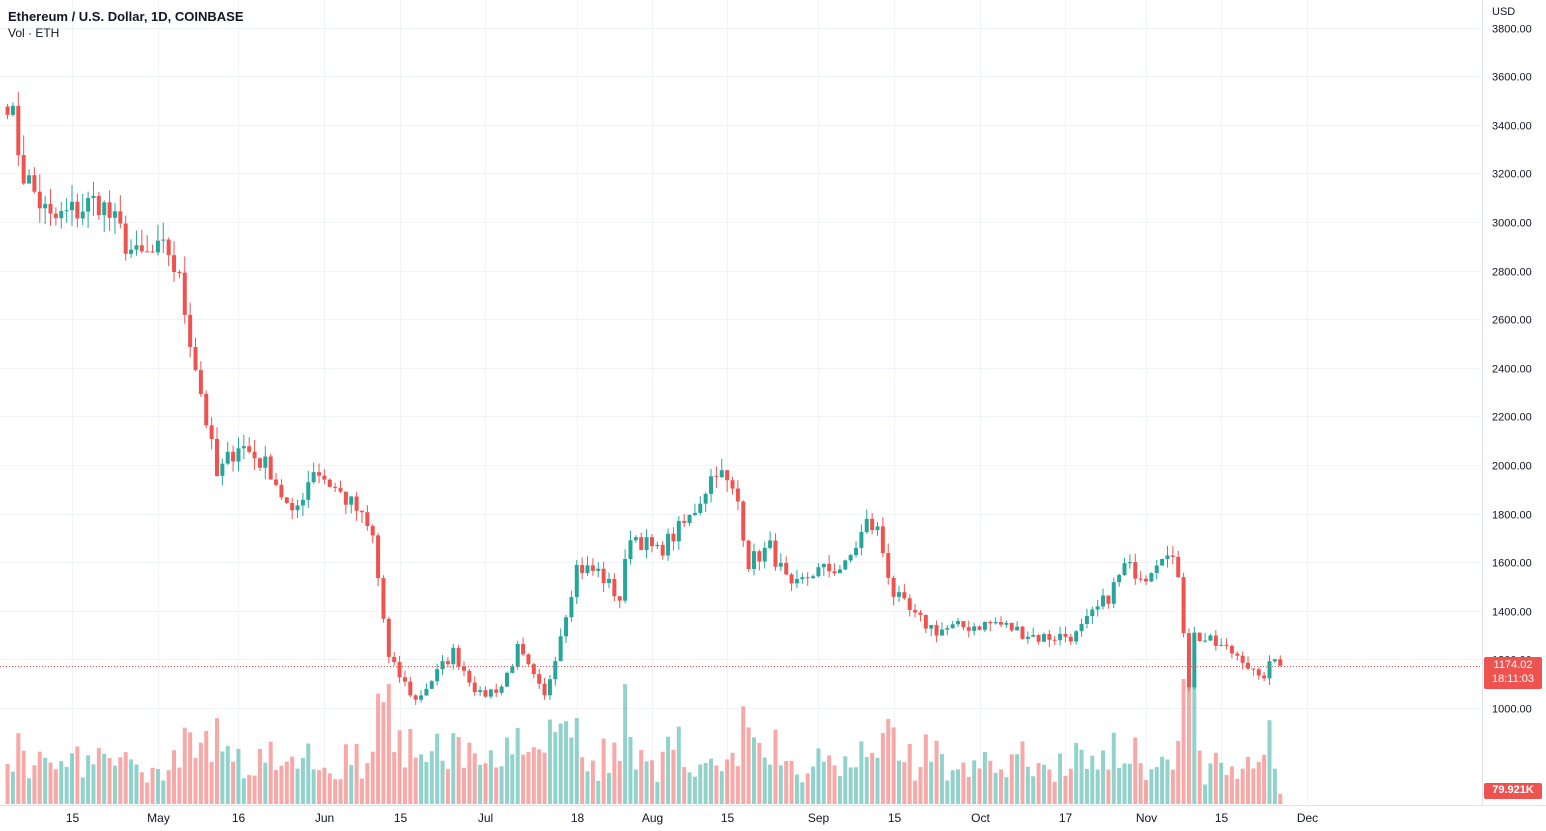  Describe the element at coordinates (578, 818) in the screenshot. I see `time-tick-label: 18` at that location.